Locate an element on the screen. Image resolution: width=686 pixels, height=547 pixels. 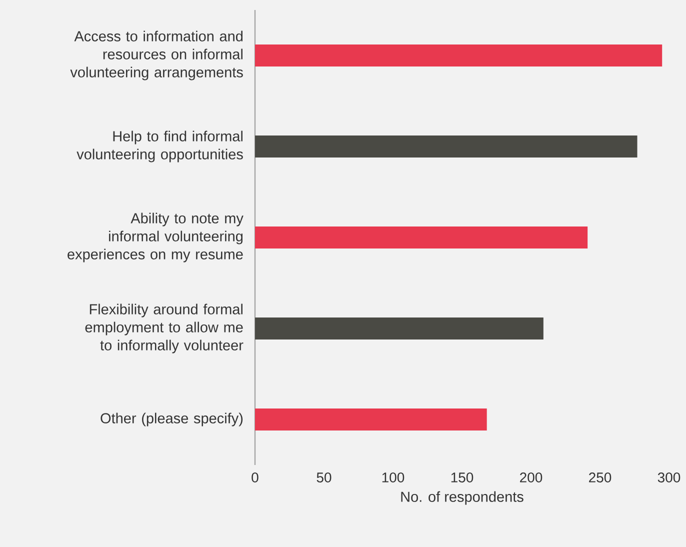
x-tick-label: 250 is located at coordinates (600, 477).